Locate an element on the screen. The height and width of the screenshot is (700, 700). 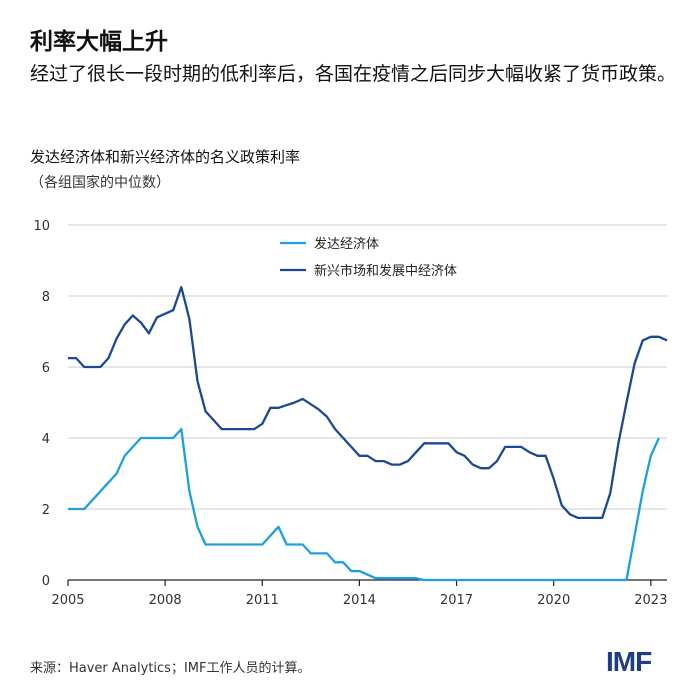
page-title: 利率大幅上升 is located at coordinates (99, 42).